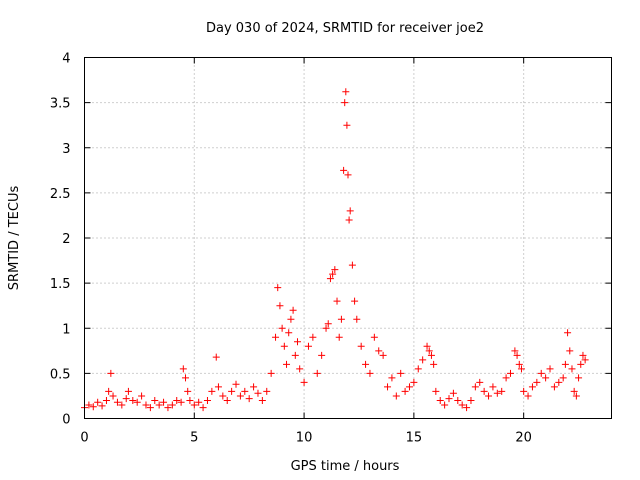 The width and height of the screenshot is (640, 480). I want to click on x-axis-label: GPS time / hours, so click(345, 466).